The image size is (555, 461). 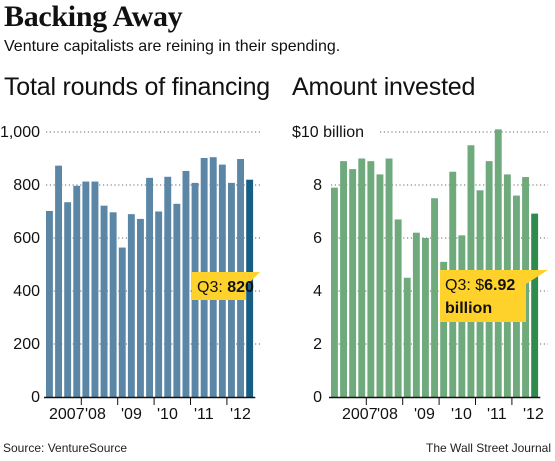 I want to click on y-tick-label: 2, so click(x=317, y=344).